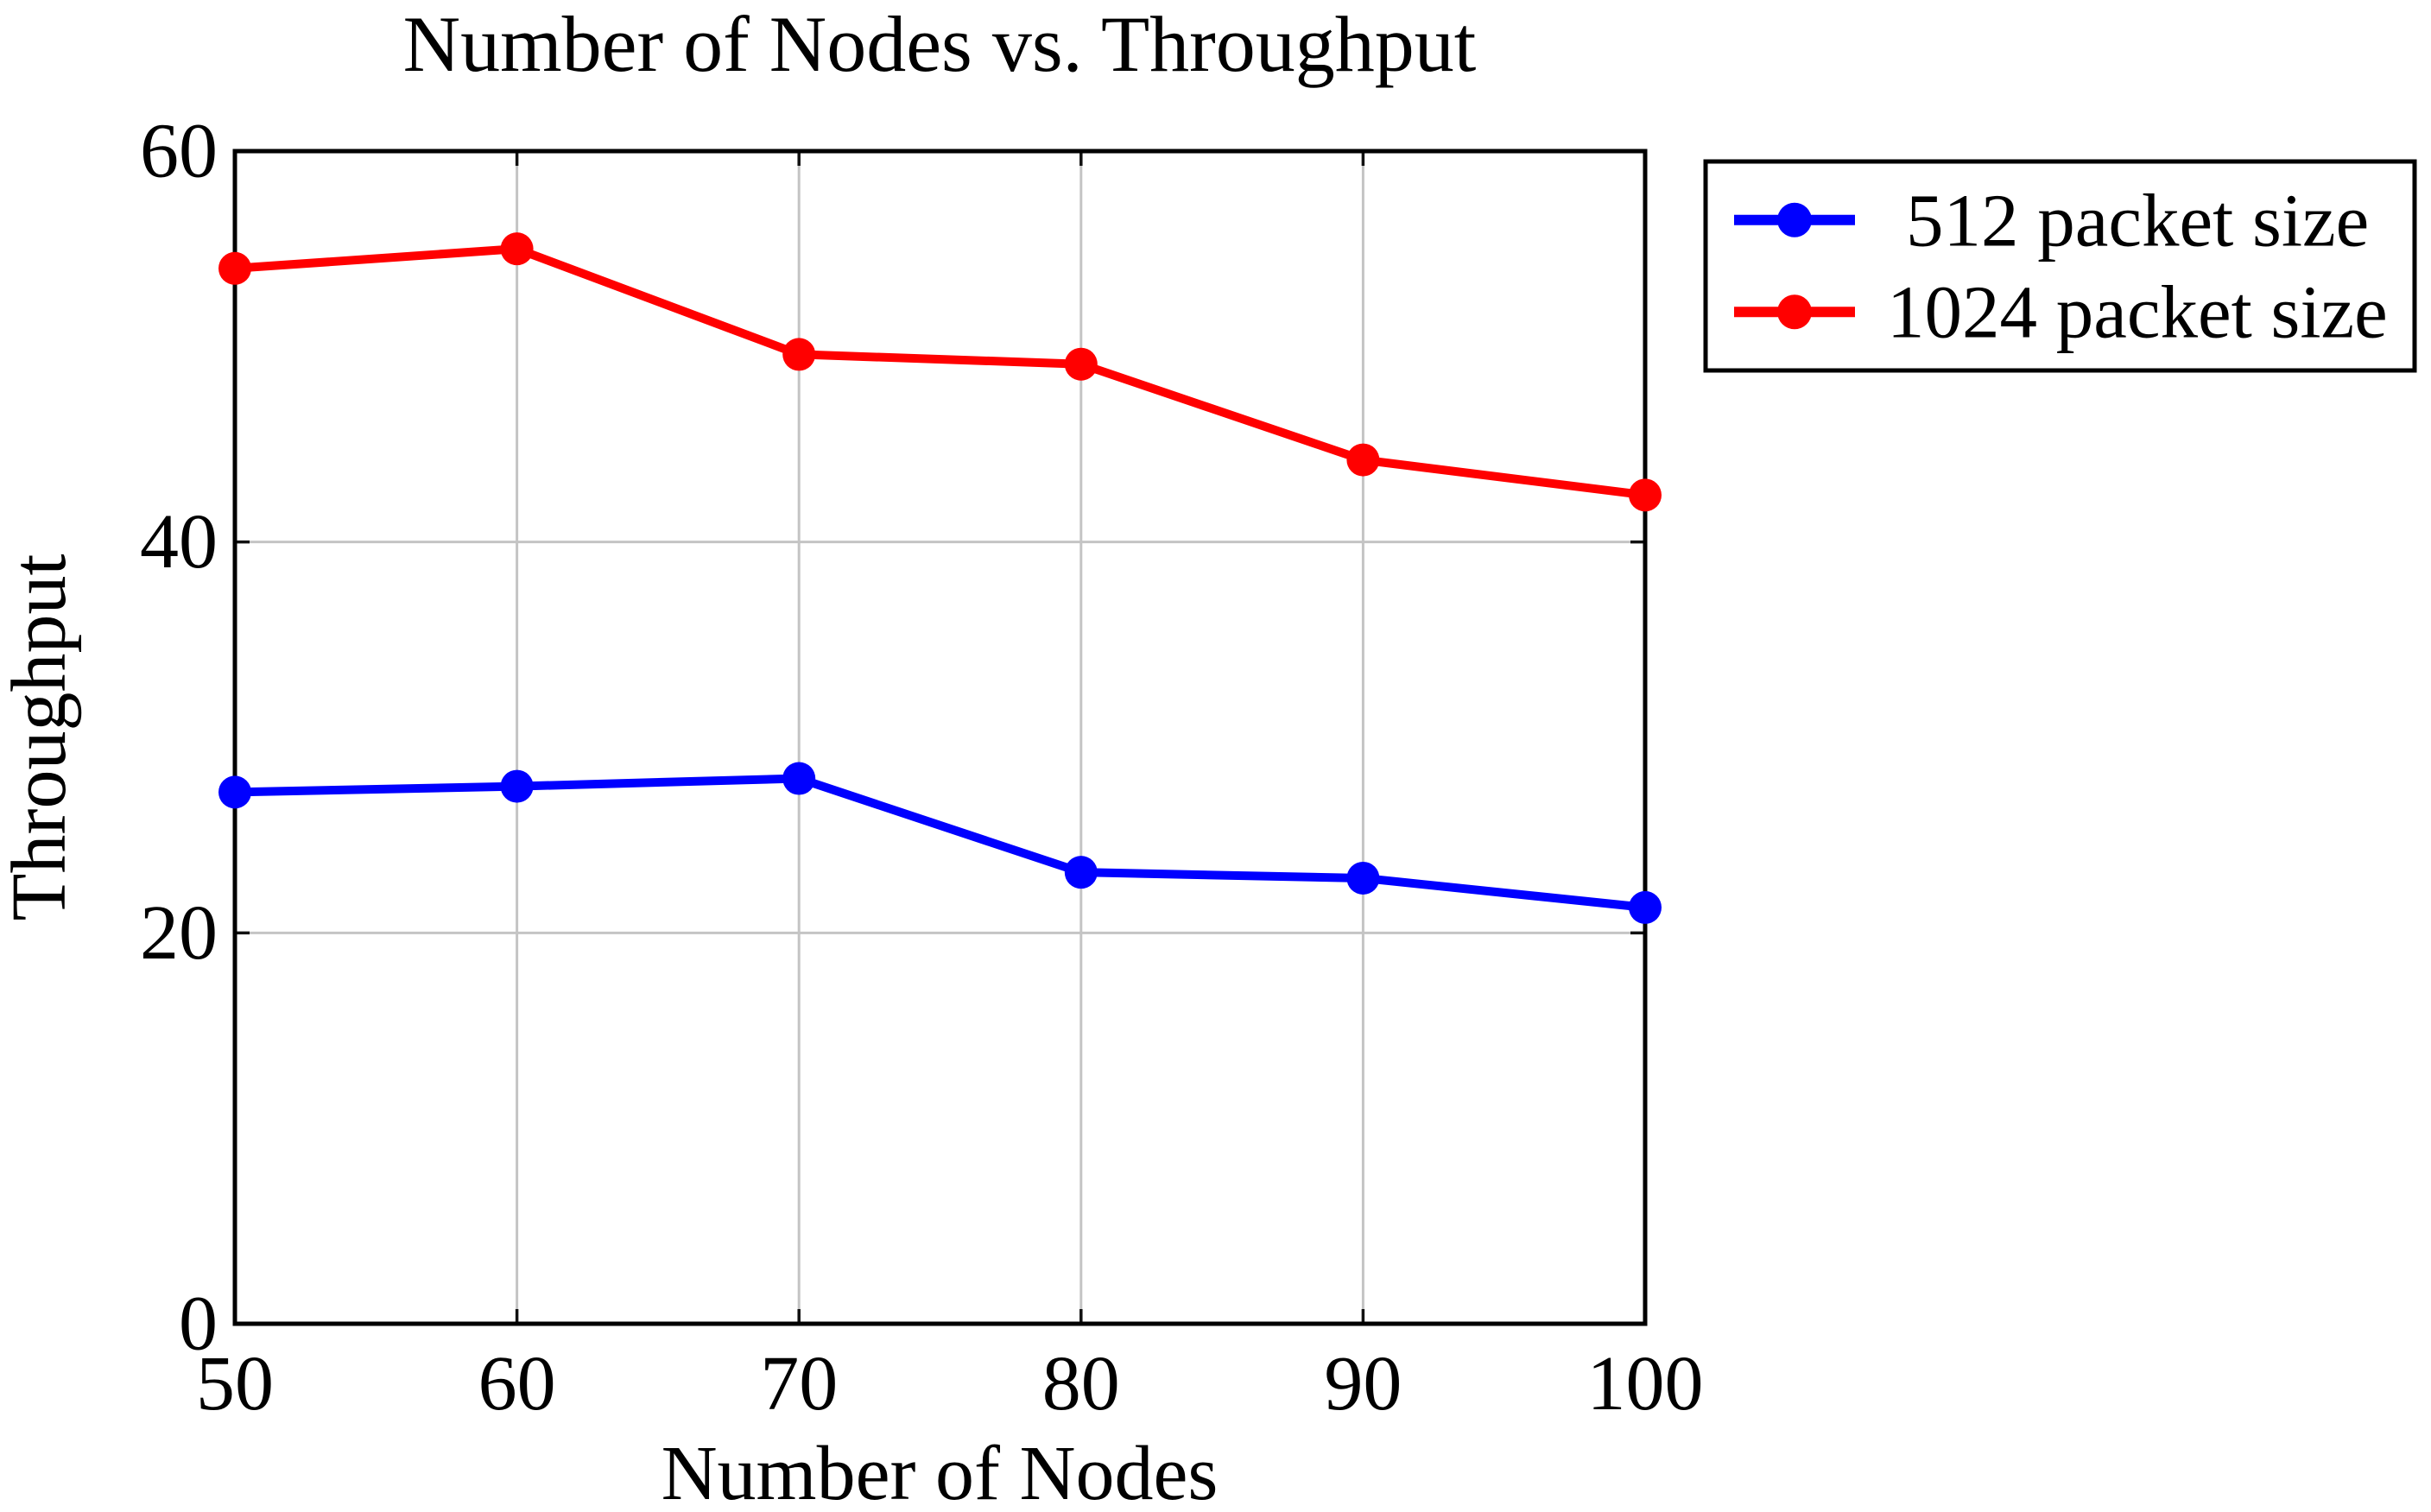  What do you see at coordinates (1646, 1384) in the screenshot?
I see `x-tick-label: 100` at bounding box center [1646, 1384].